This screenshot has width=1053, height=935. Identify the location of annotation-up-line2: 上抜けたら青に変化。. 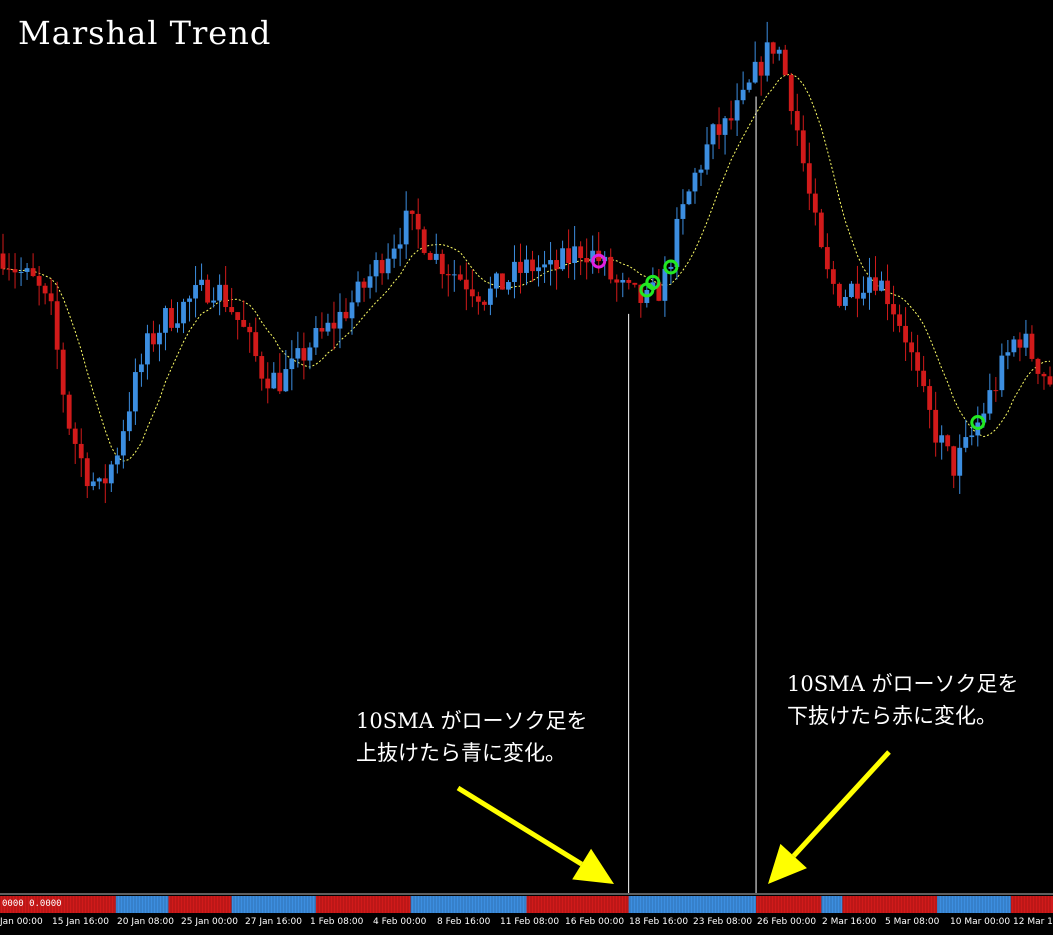
(461, 753).